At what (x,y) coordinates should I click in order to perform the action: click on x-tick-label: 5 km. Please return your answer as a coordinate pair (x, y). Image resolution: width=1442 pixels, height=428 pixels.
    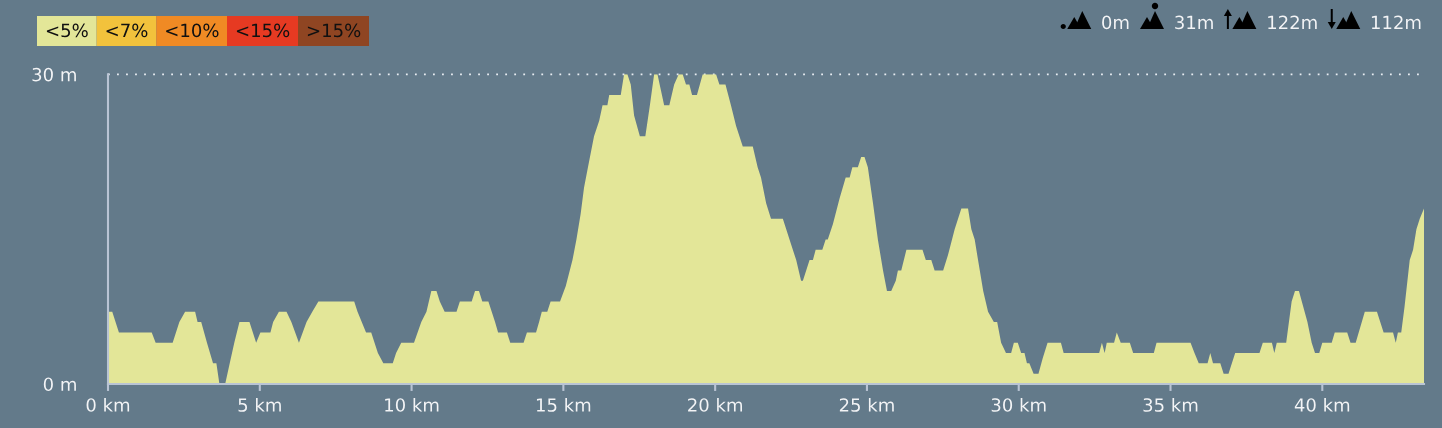
    Looking at the image, I should click on (259, 404).